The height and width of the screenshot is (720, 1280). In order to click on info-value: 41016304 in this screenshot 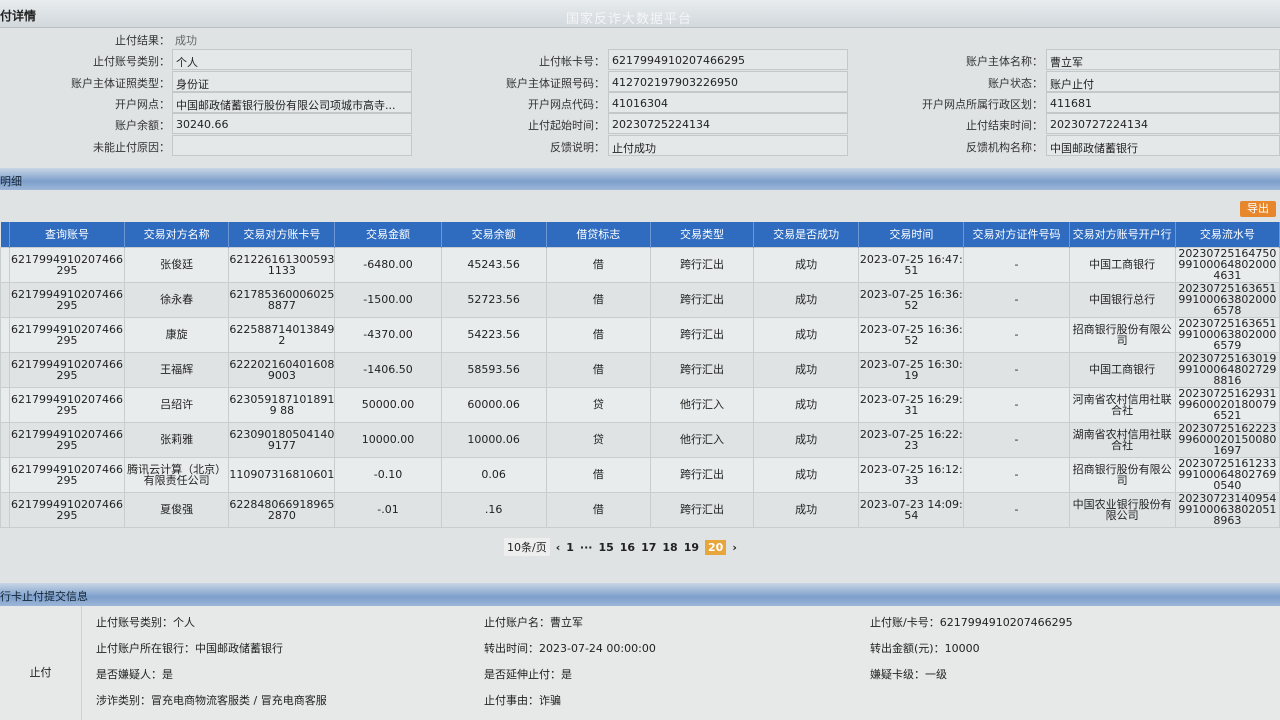, I will do `click(728, 102)`.